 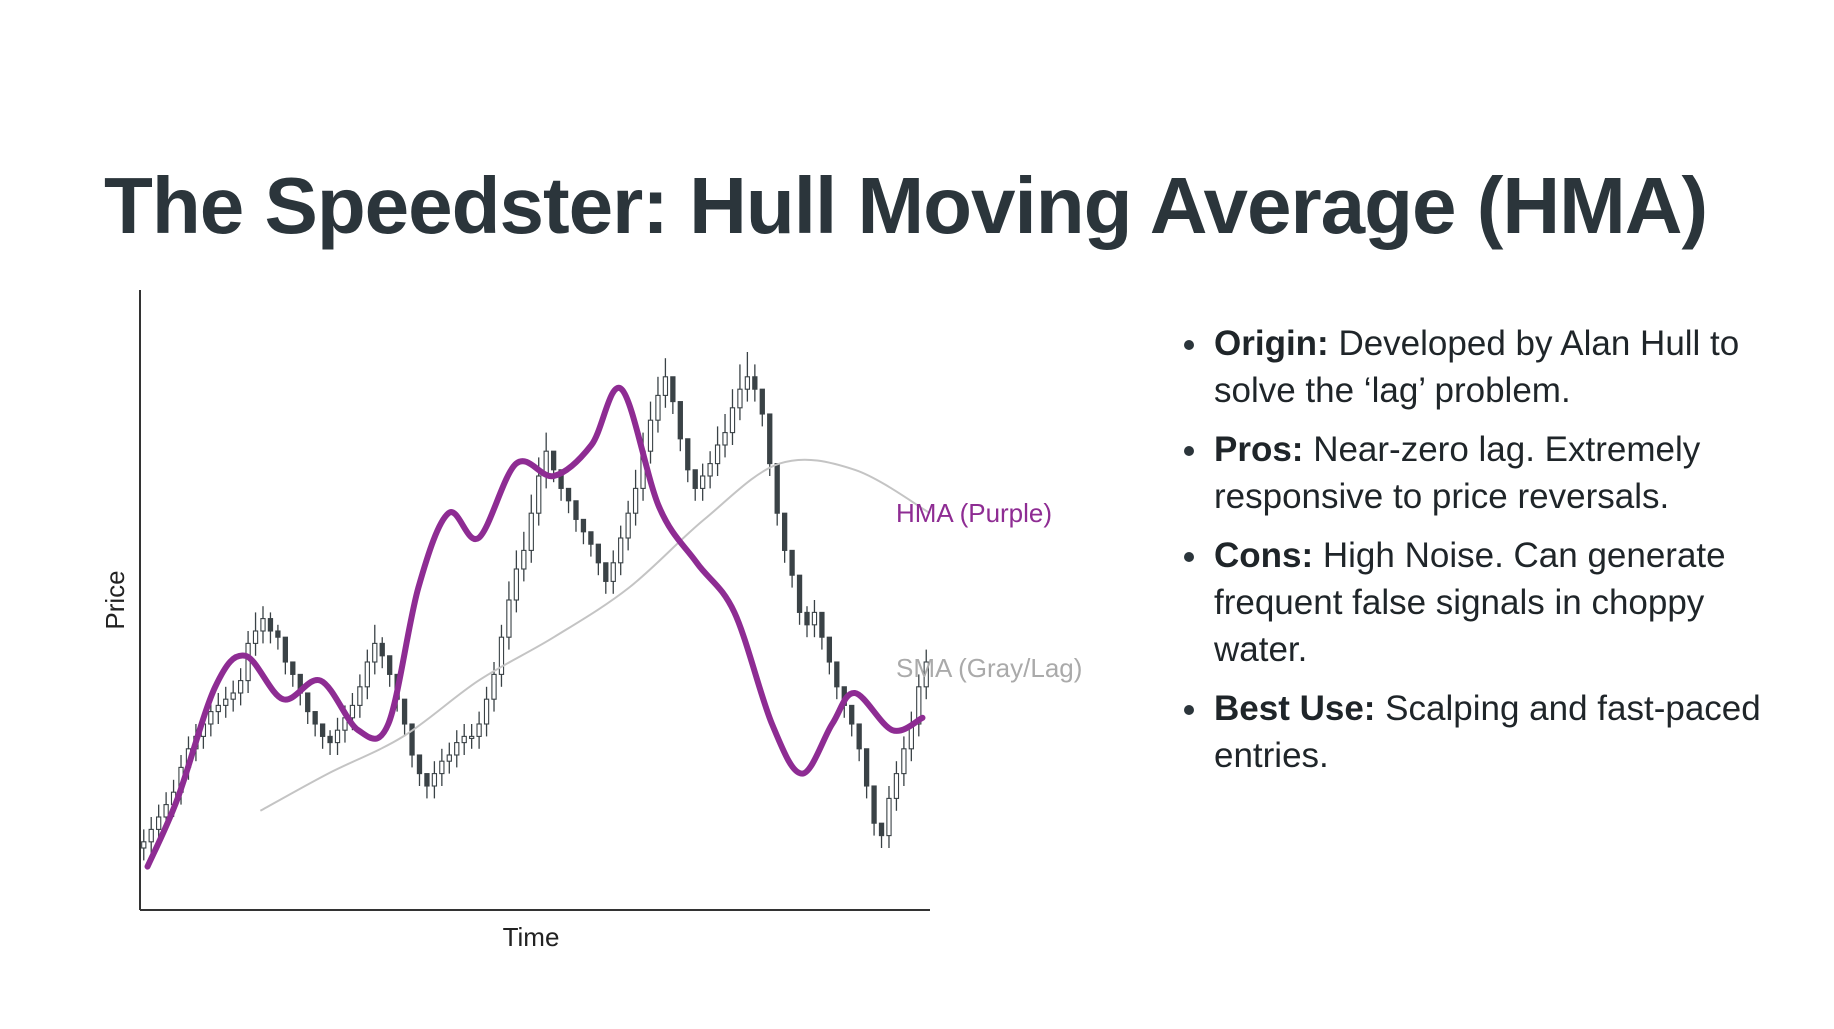 I want to click on sma-line, so click(x=595, y=635).